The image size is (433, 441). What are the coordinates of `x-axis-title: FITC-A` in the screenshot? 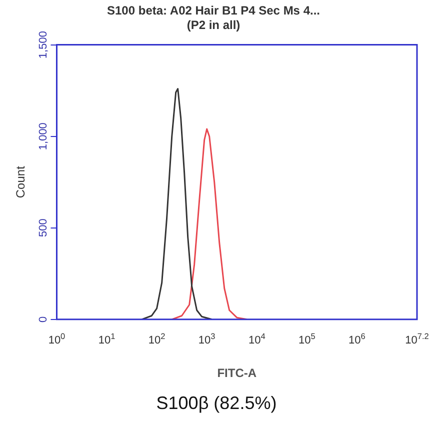 It's located at (237, 373).